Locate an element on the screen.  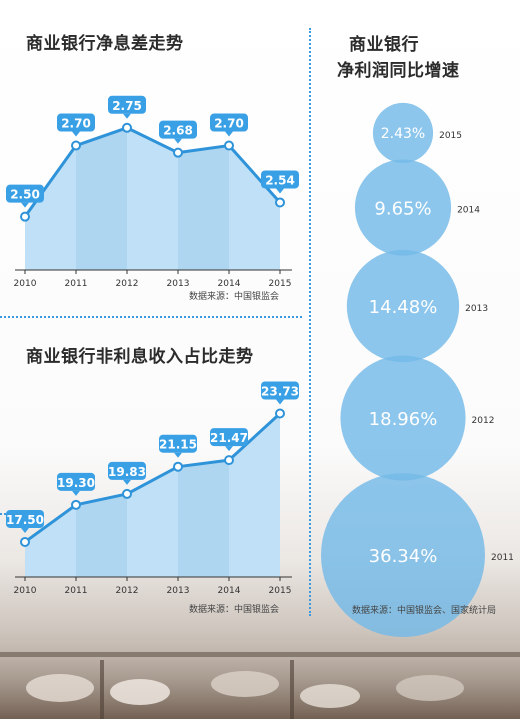
bubble-2013 is located at coordinates (403, 306).